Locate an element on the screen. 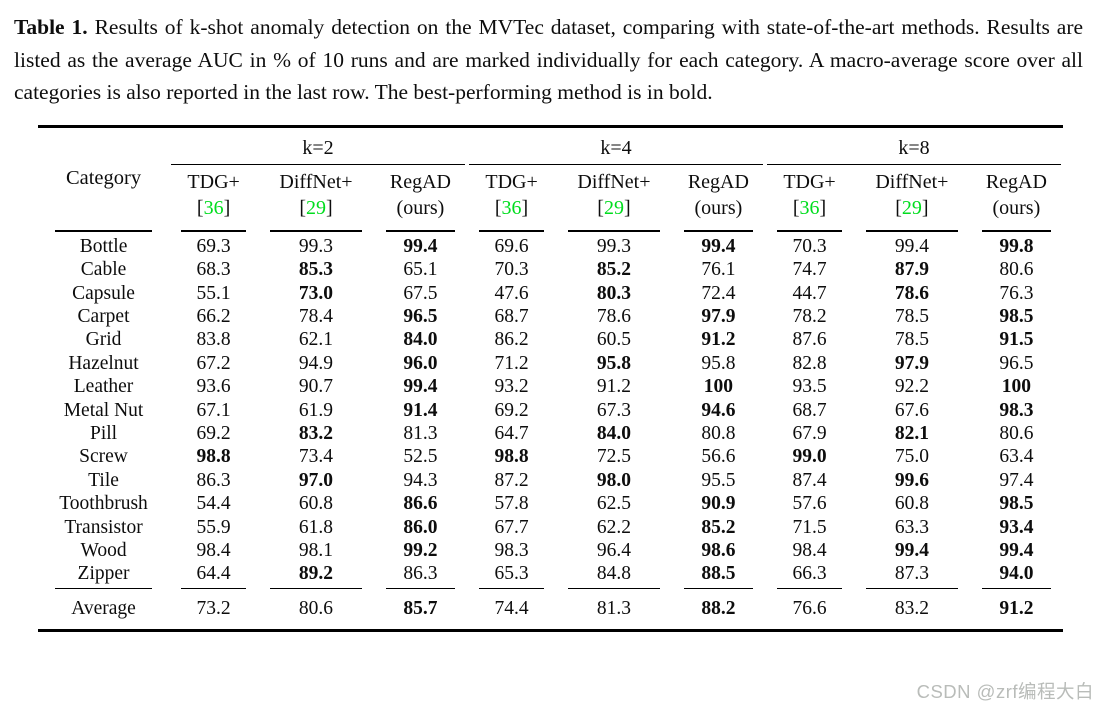  value-cell: 85.7 is located at coordinates (420, 609).